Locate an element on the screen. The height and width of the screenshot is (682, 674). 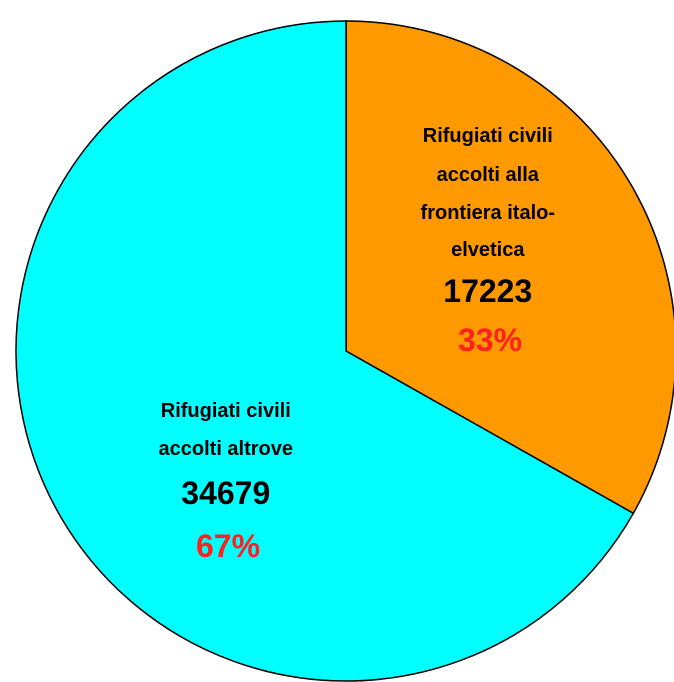
slice-percent: 67% is located at coordinates (228, 546).